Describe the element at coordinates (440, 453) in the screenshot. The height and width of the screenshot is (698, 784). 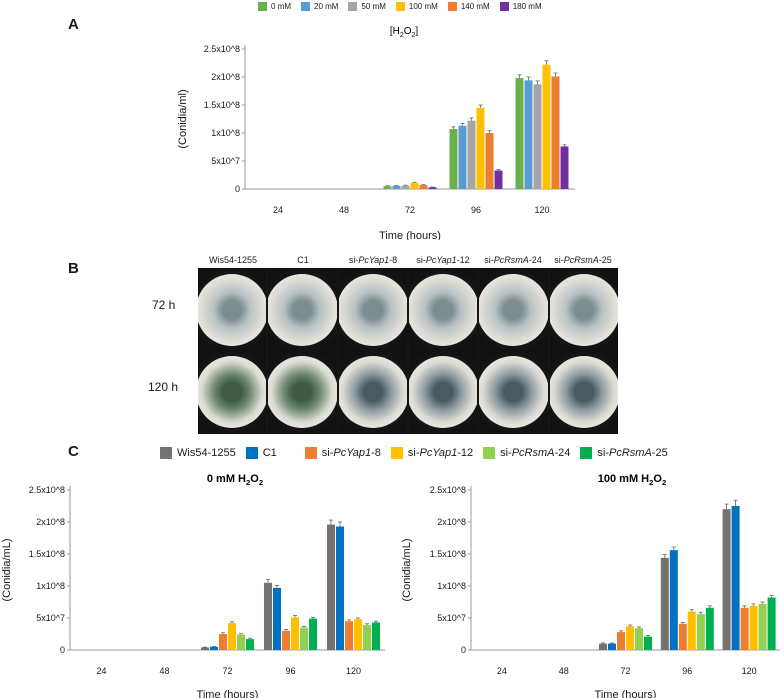
I see `legend-label: si-PcYap1-12` at that location.